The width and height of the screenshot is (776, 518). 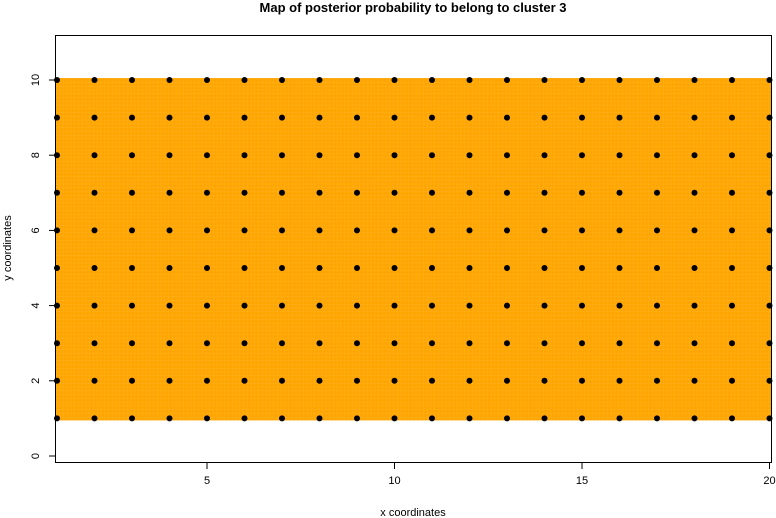 What do you see at coordinates (8, 248) in the screenshot?
I see `y-axis-label: y coordinates` at bounding box center [8, 248].